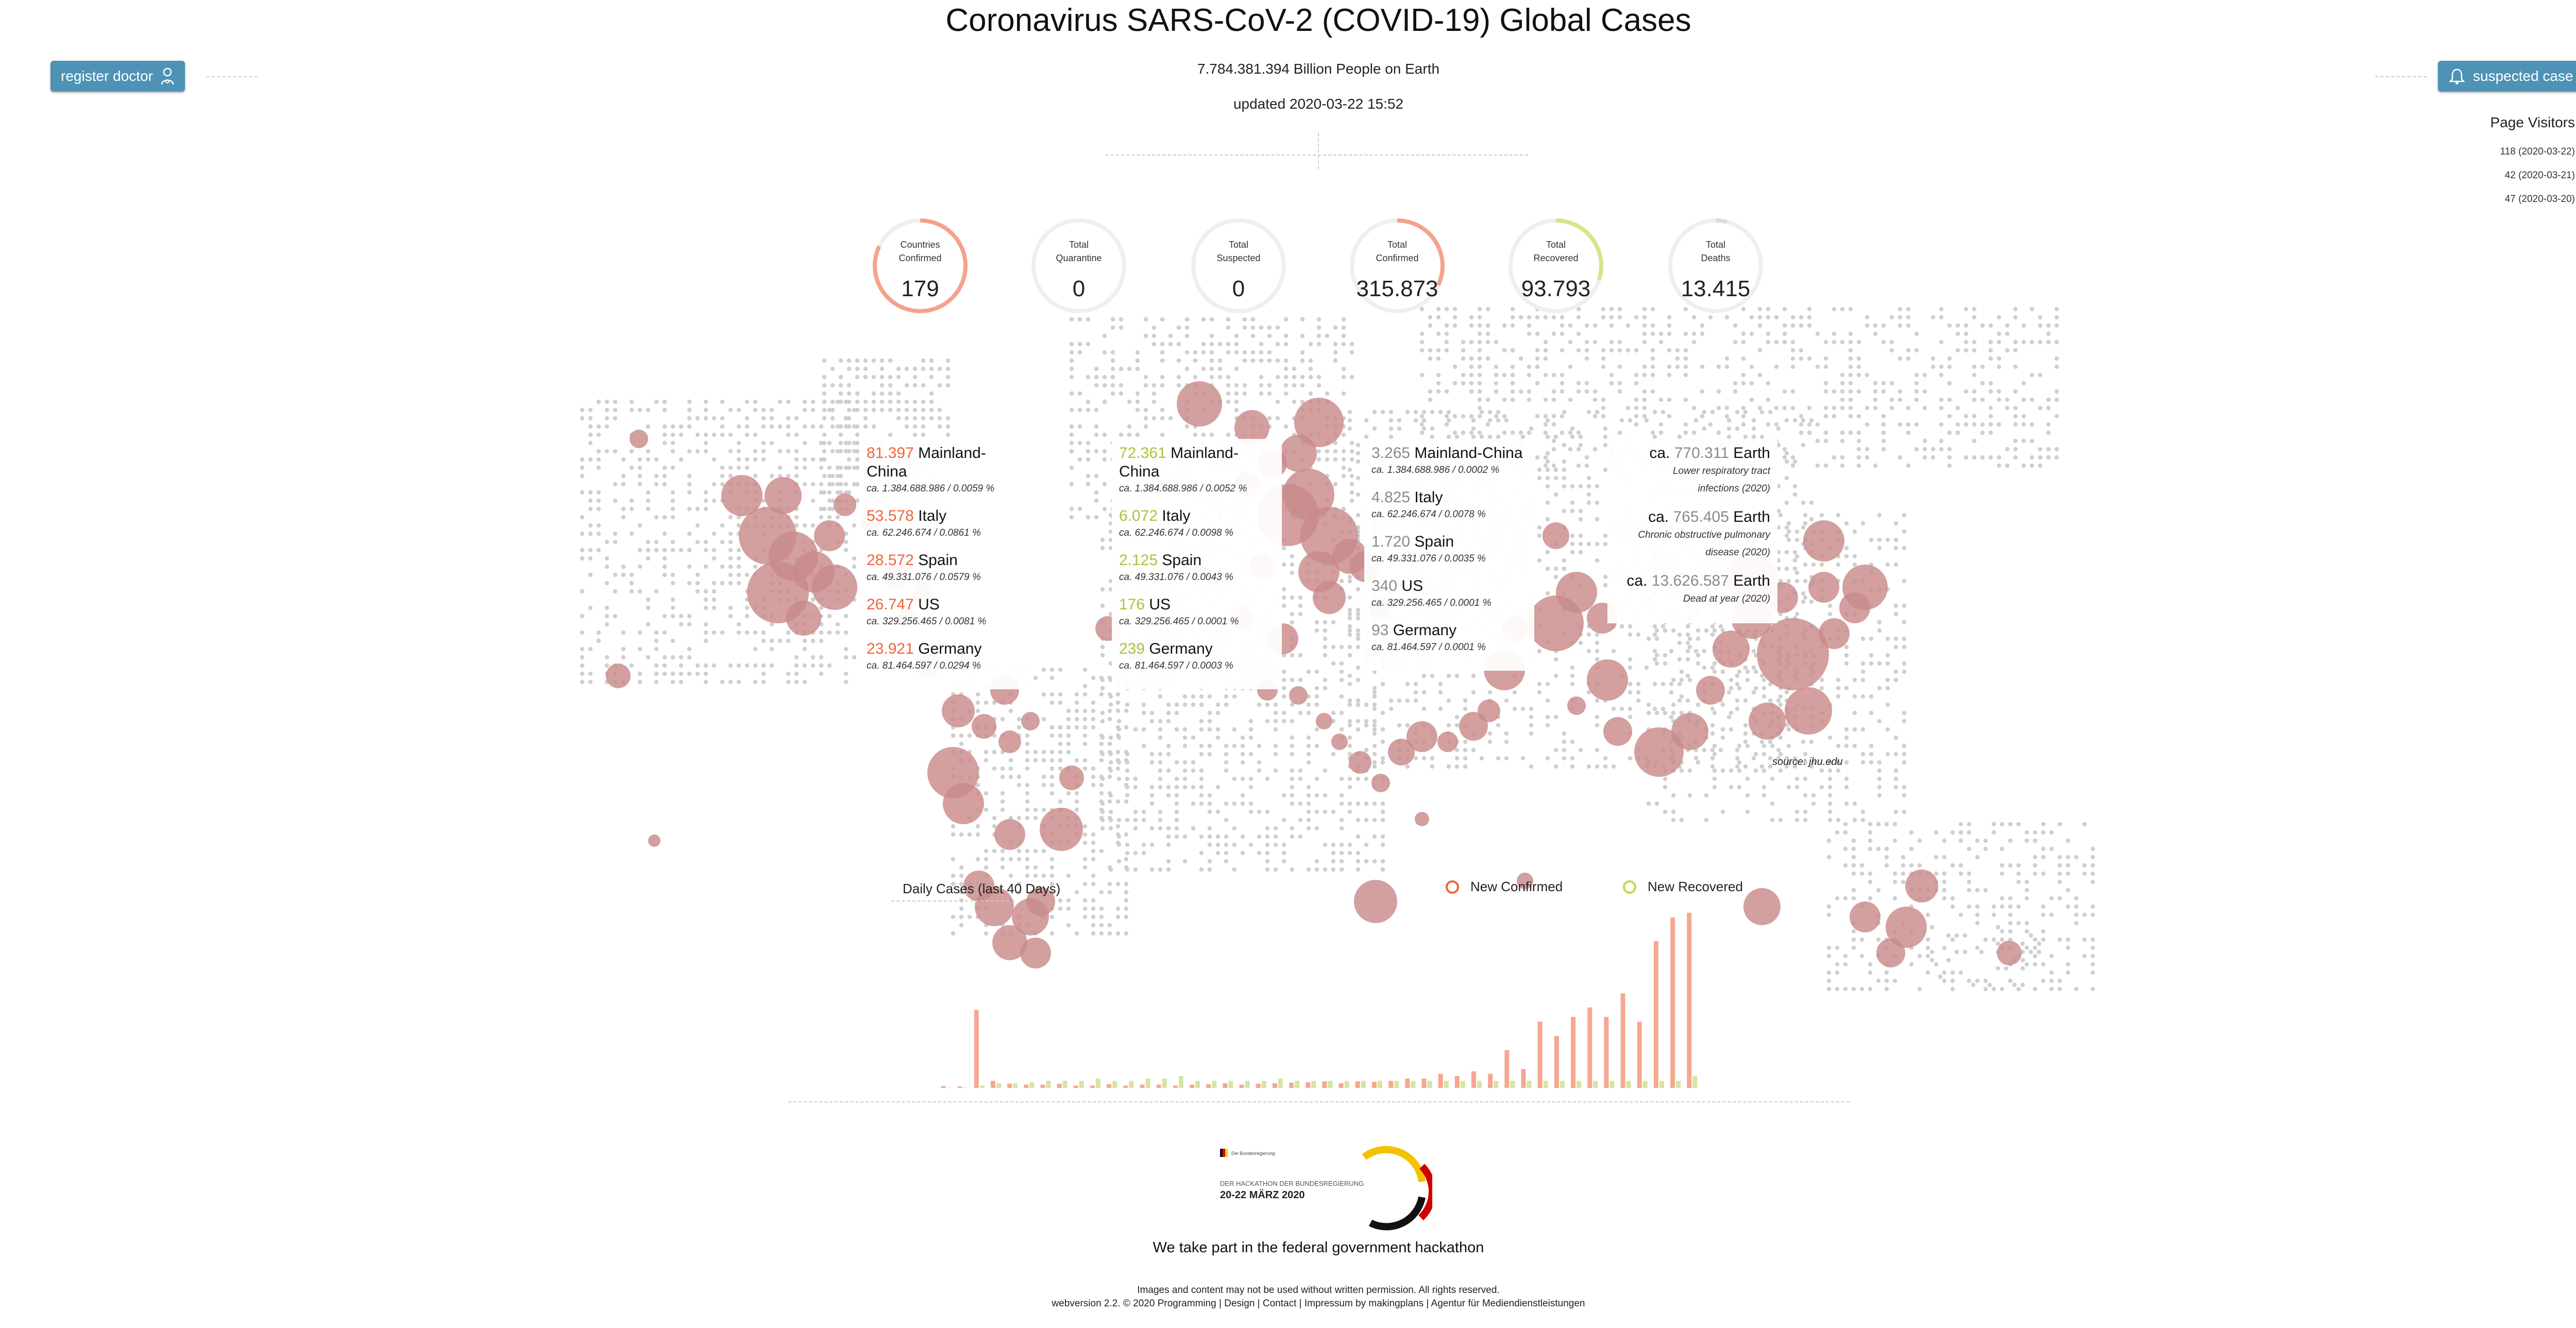  What do you see at coordinates (1318, 104) in the screenshot?
I see `updated-timestamp: updated 2020-03-22 15:52` at bounding box center [1318, 104].